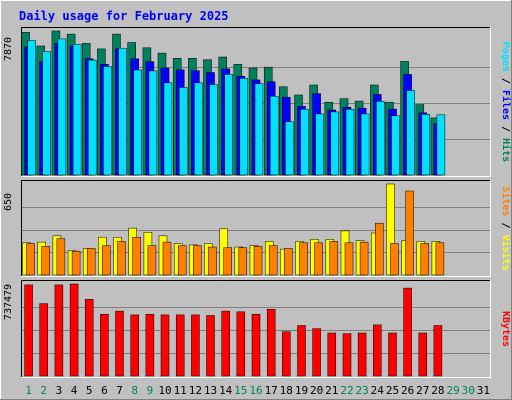  I want to click on day-label-21: 21, so click(331, 390).